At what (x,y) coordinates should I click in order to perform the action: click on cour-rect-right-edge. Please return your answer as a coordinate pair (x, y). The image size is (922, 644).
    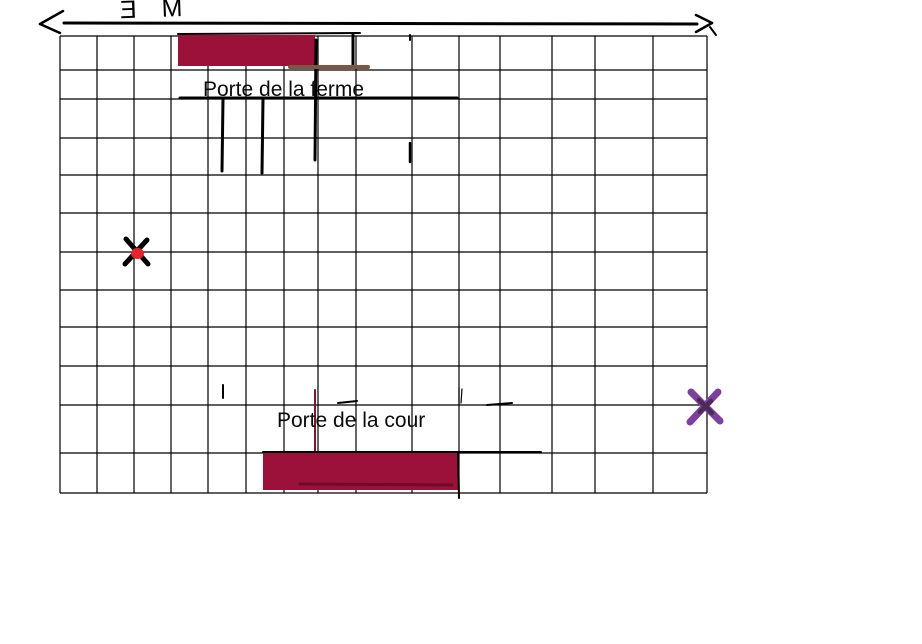
    Looking at the image, I should click on (458, 475).